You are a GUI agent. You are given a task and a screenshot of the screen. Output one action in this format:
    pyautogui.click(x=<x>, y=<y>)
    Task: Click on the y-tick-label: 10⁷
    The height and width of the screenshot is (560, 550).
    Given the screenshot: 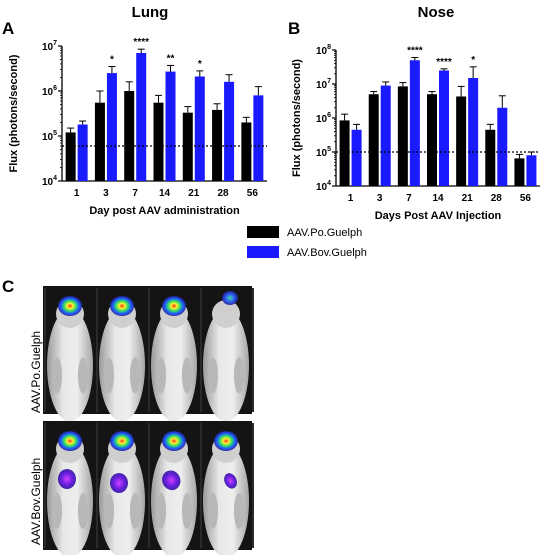 What is the action you would take?
    pyautogui.click(x=49, y=46)
    